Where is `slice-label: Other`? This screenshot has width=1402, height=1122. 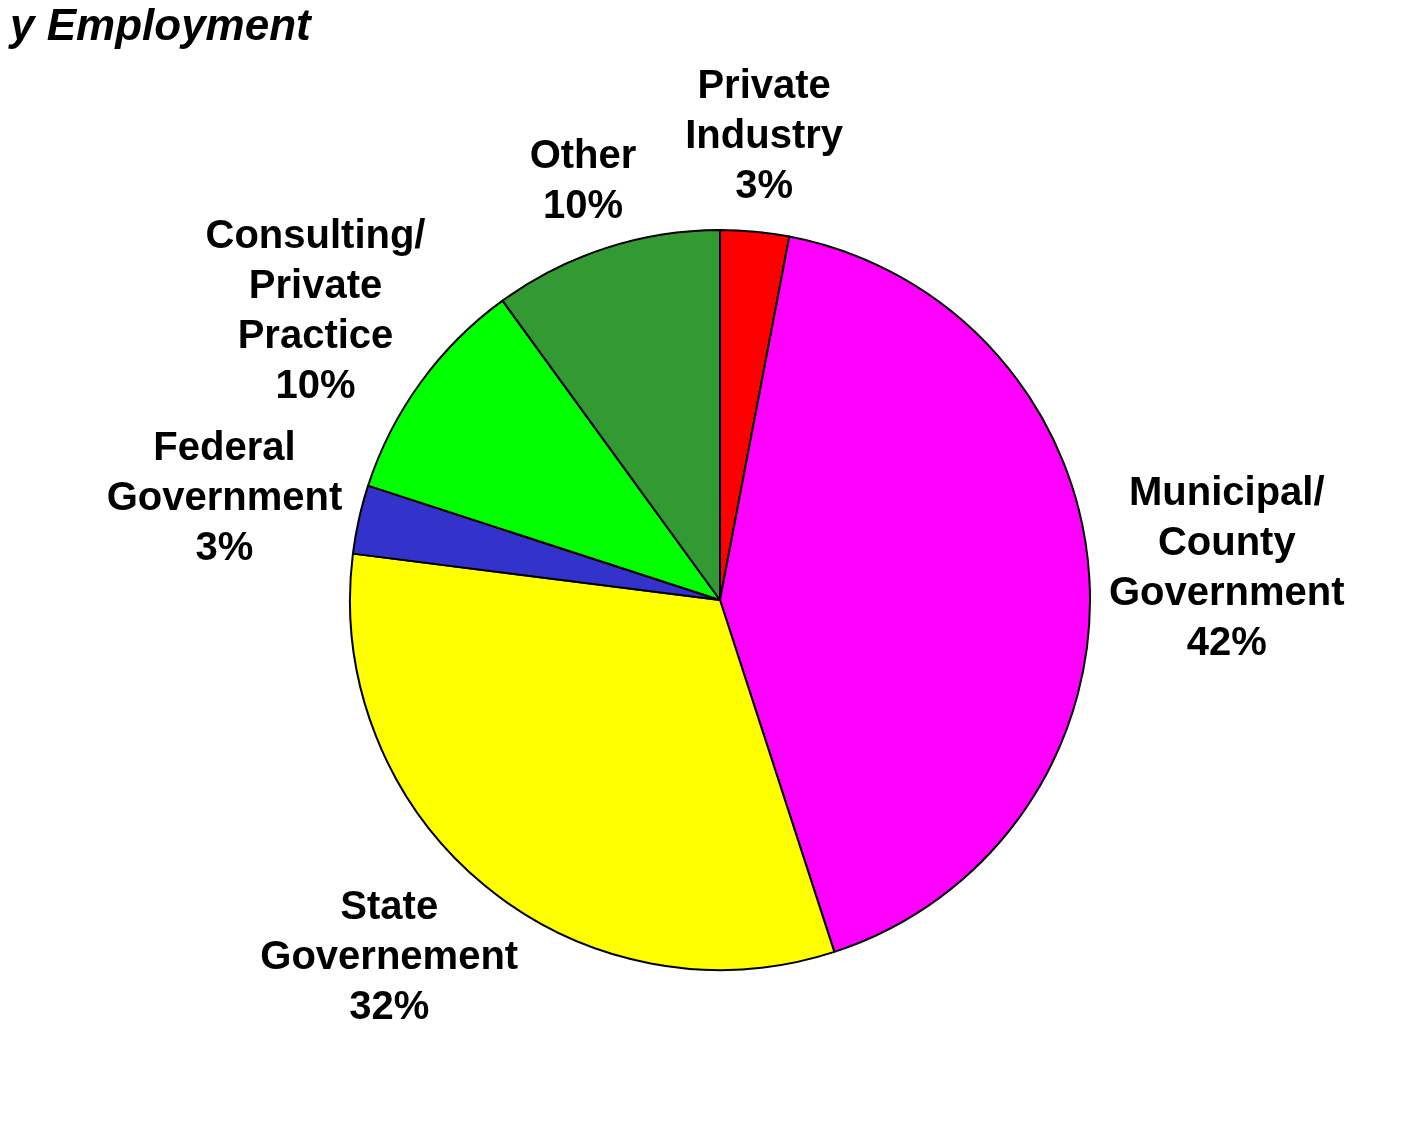
slice-label: Other is located at coordinates (583, 153).